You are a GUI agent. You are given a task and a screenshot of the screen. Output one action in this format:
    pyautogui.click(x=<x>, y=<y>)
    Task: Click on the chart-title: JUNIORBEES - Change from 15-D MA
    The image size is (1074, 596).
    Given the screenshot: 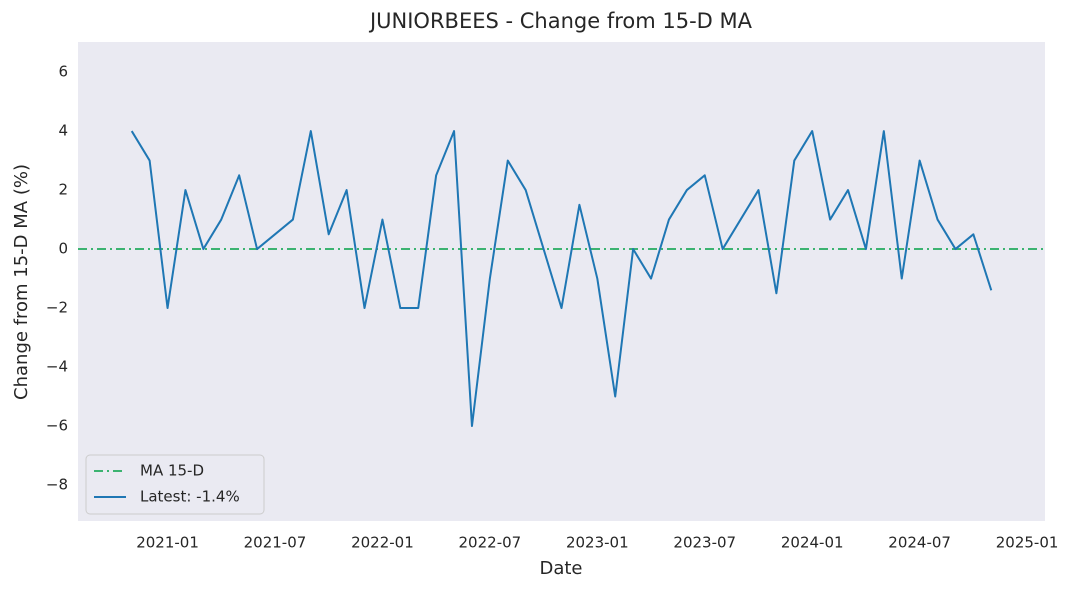 What is the action you would take?
    pyautogui.click(x=560, y=21)
    